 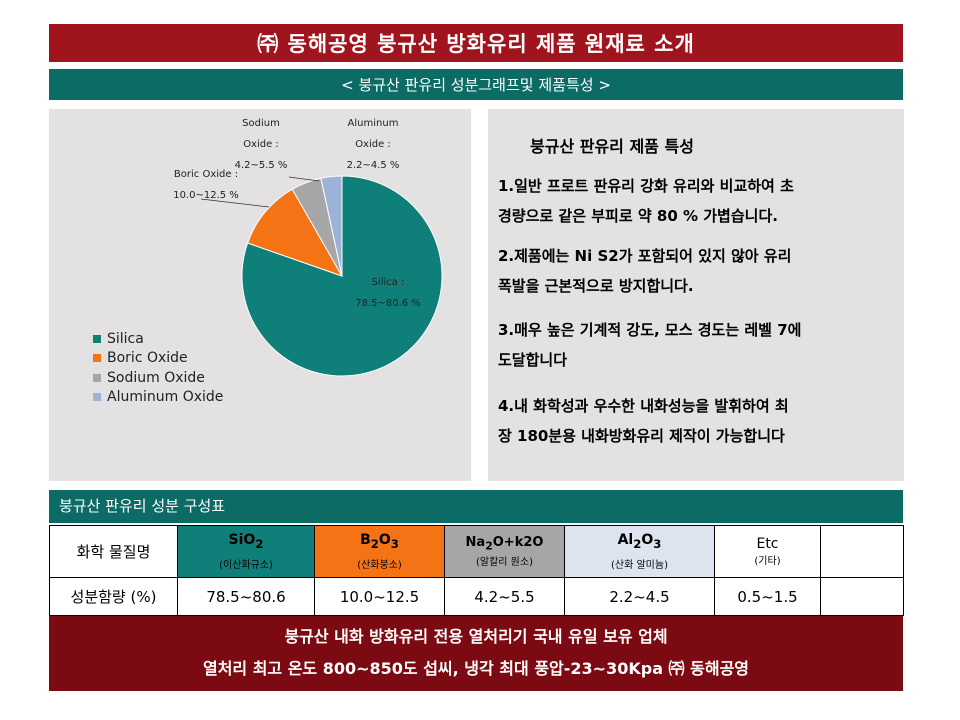 I want to click on feature-line: 폭발을 근본적으로 방지합니다., so click(x=596, y=286).